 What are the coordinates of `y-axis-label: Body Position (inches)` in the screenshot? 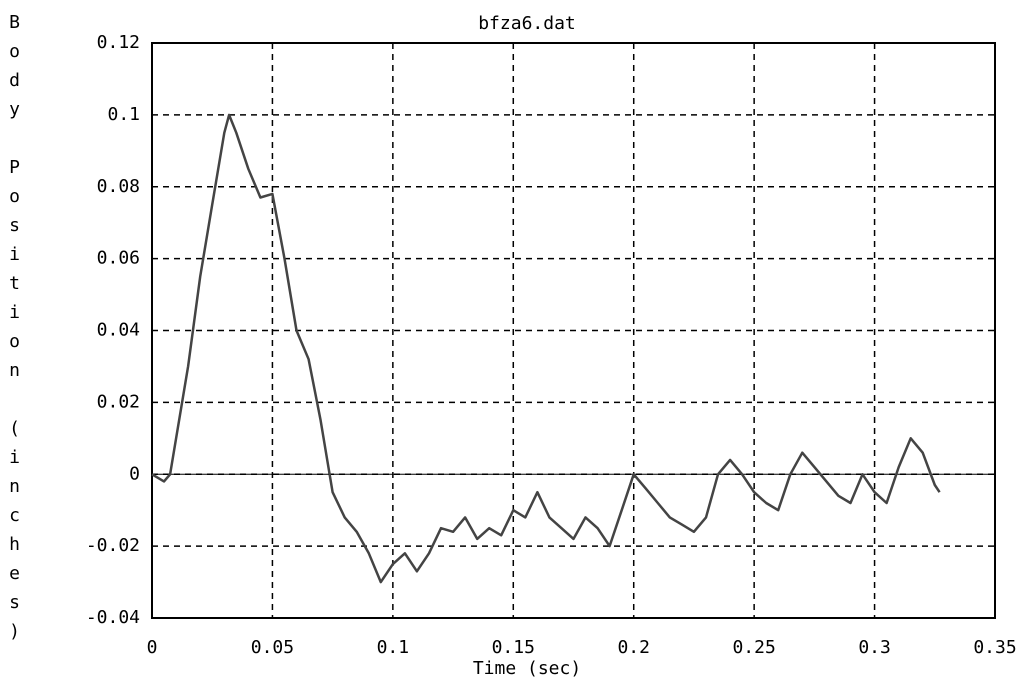 It's located at (14, 331).